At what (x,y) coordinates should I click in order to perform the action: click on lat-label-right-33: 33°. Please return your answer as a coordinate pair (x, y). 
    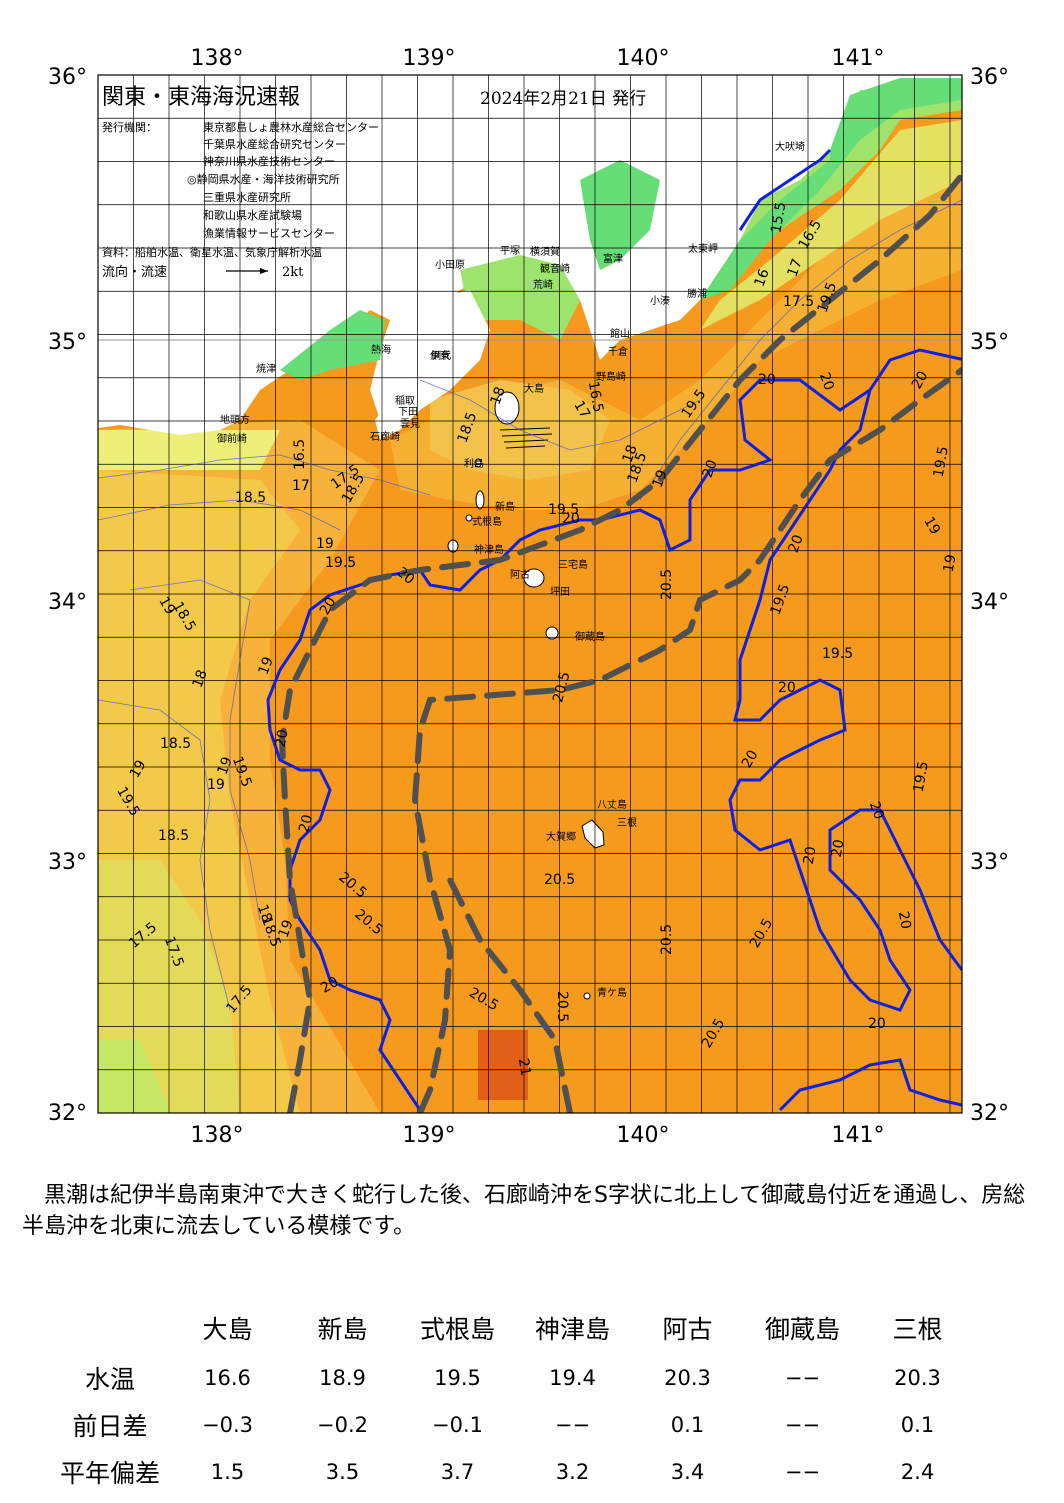
    Looking at the image, I should click on (989, 862).